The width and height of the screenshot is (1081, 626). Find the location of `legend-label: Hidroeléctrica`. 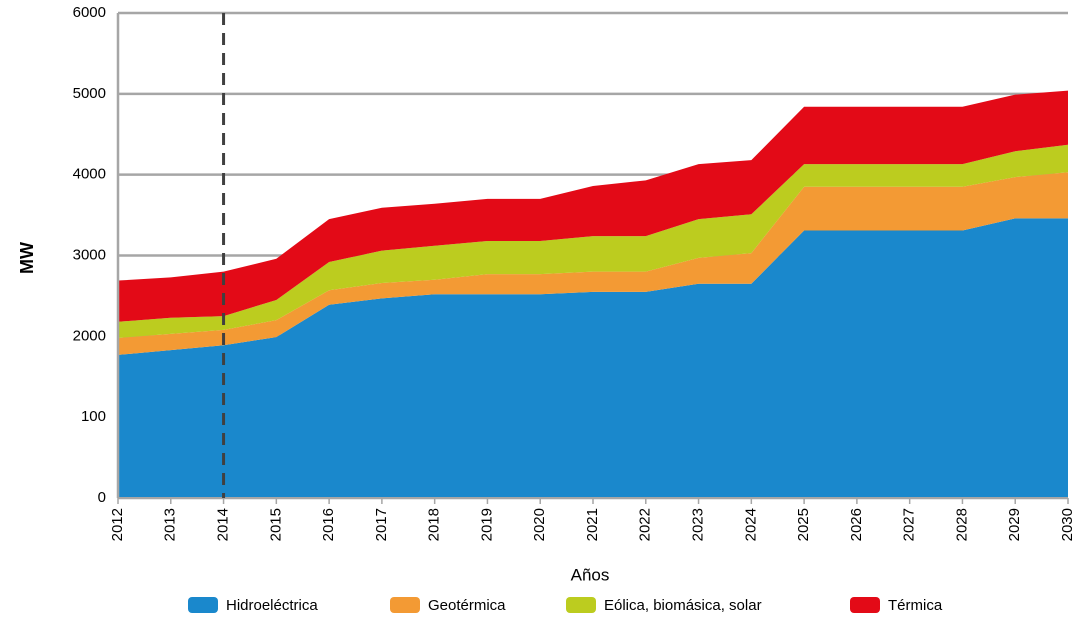

legend-label: Hidroeléctrica is located at coordinates (272, 605).